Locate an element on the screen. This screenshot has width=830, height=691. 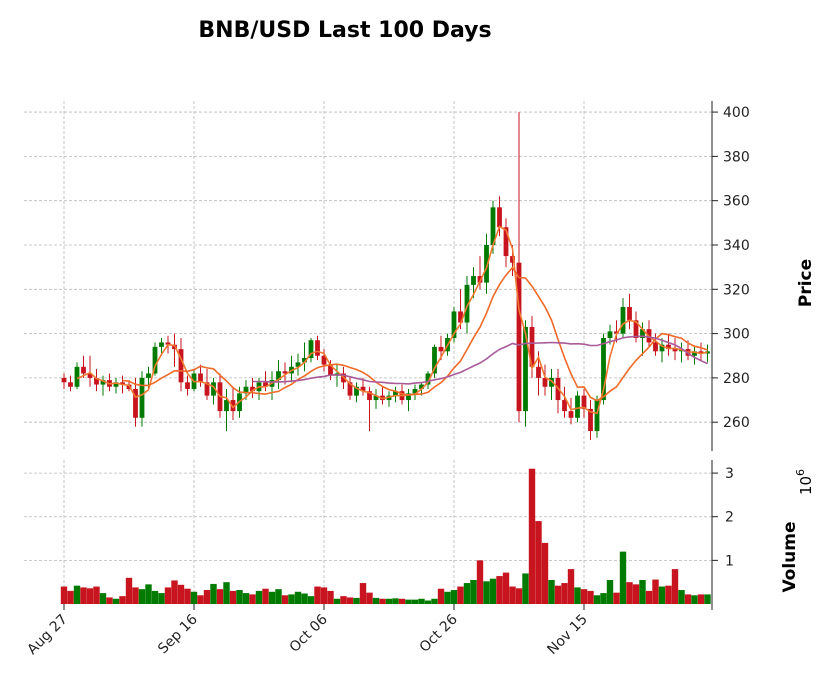
volume-axis-label: Volume is located at coordinates (790, 556).